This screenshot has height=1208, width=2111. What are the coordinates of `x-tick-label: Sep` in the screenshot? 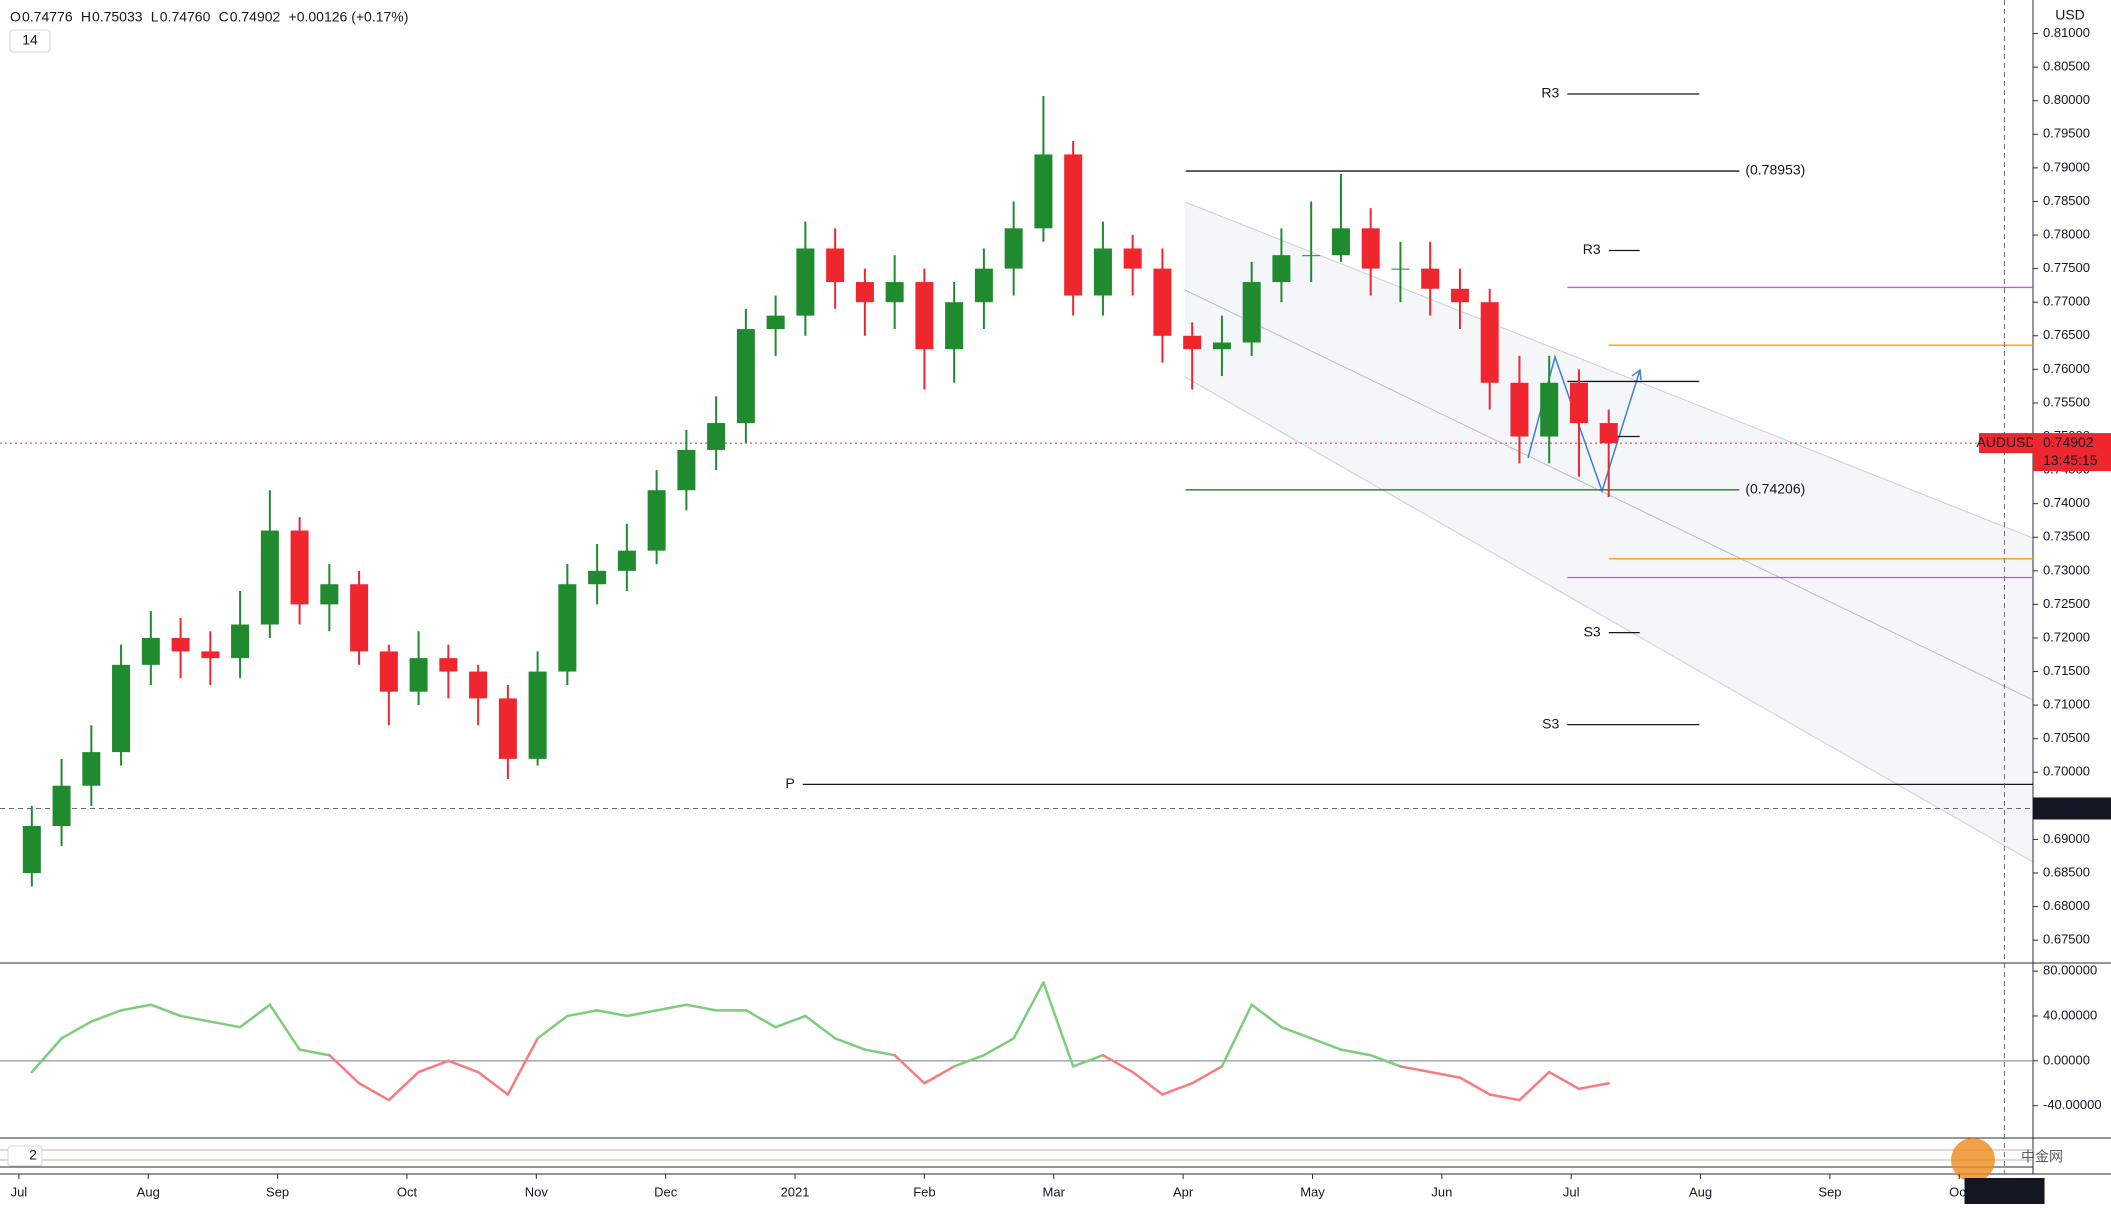 It's located at (1829, 1191).